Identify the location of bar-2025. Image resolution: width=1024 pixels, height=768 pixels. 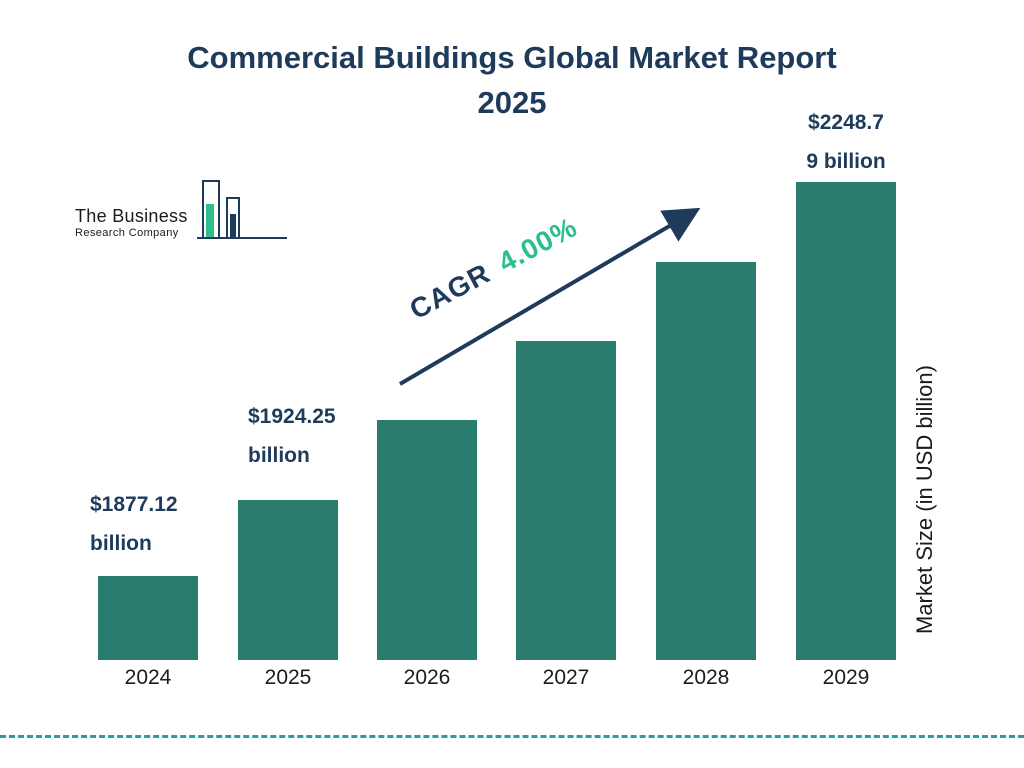
(288, 580).